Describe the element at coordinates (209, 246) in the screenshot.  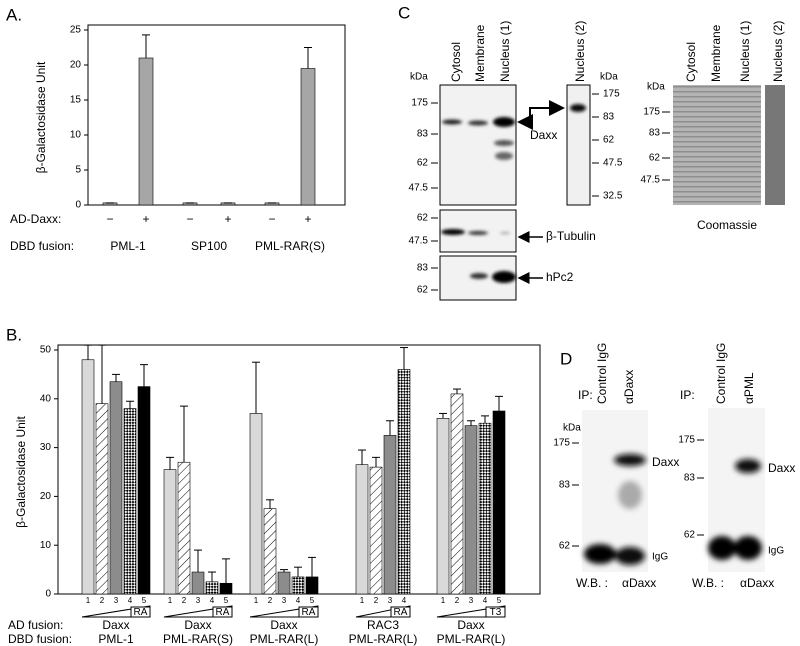
I see `group-label: SP100` at that location.